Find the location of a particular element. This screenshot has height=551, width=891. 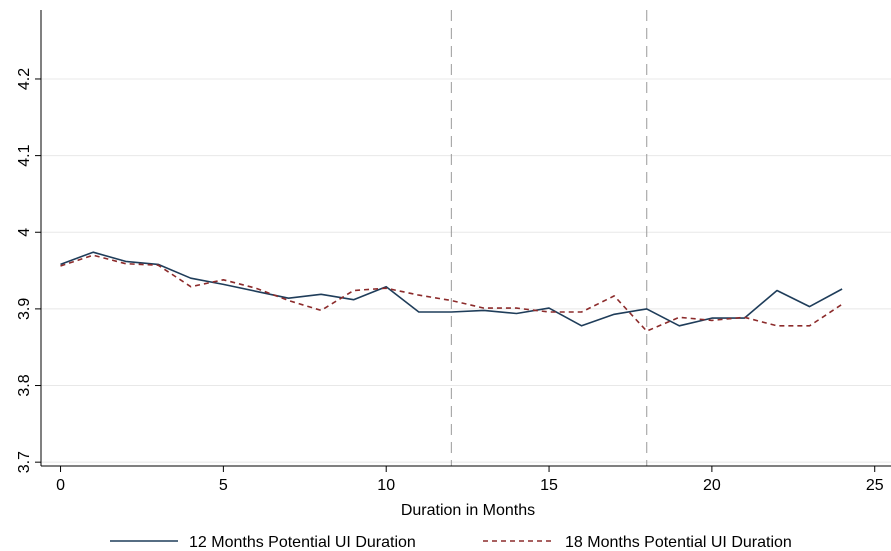

y-ticks: 3.7 3.8 3.9 4 4.1 4.2 is located at coordinates (28, 270).